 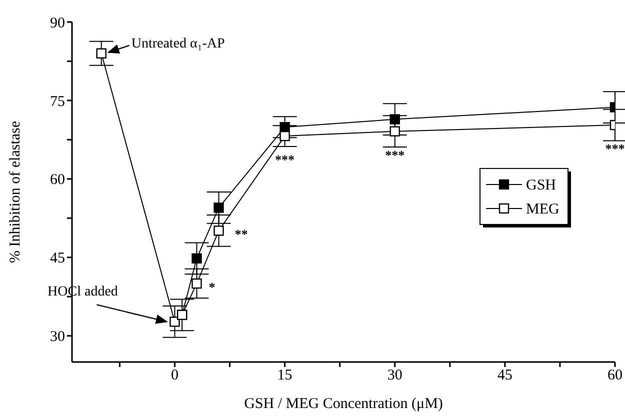 I want to click on x-tick-label: 60, so click(x=615, y=376).